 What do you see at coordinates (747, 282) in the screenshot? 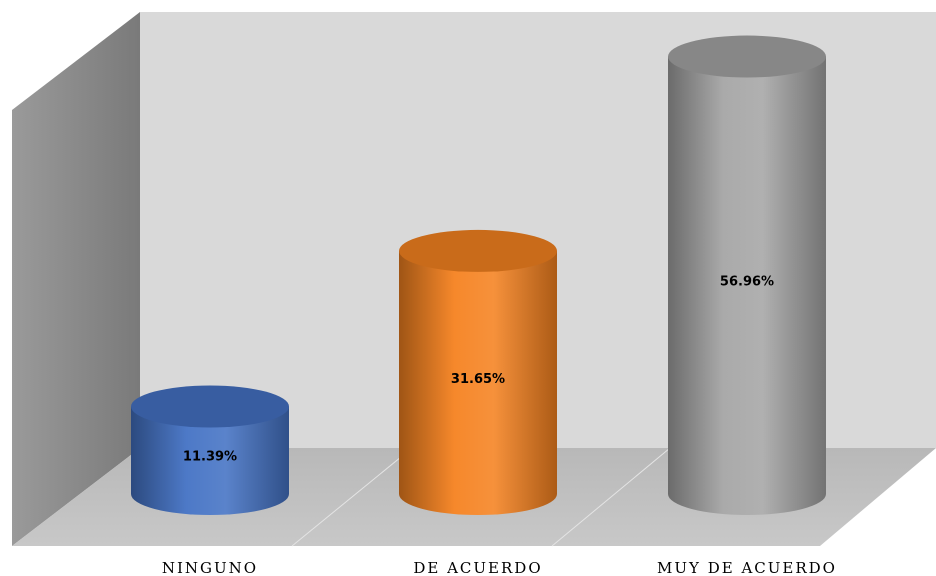
I see `data-label: 56.96%` at bounding box center [747, 282].